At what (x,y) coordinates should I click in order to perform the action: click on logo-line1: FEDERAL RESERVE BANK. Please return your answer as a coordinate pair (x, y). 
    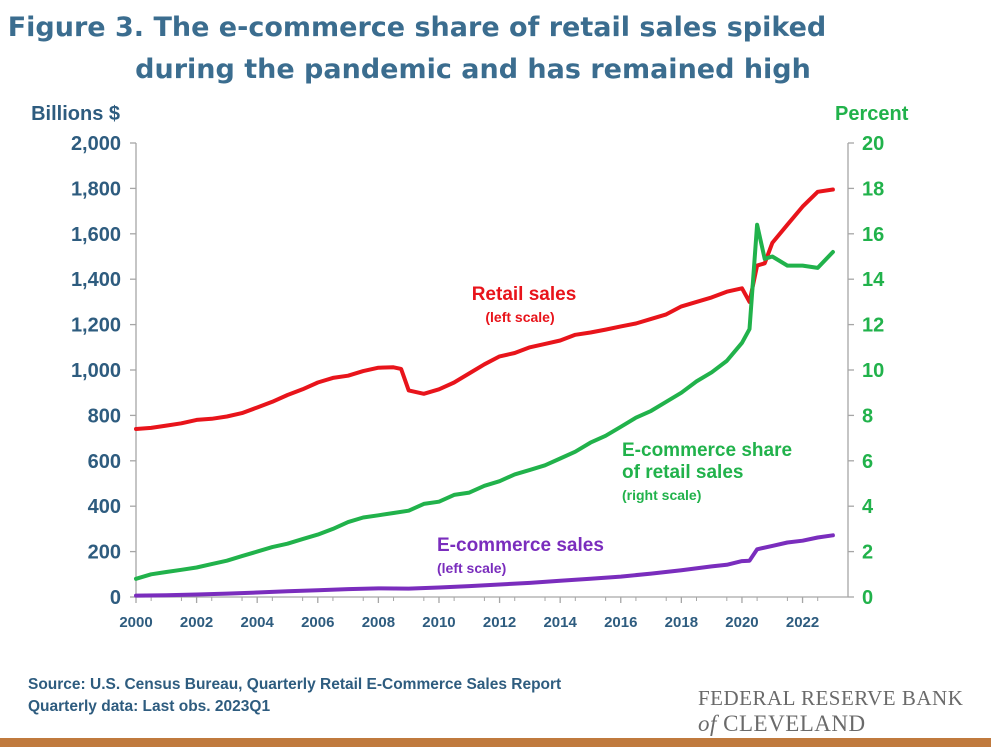
    Looking at the image, I should click on (831, 698).